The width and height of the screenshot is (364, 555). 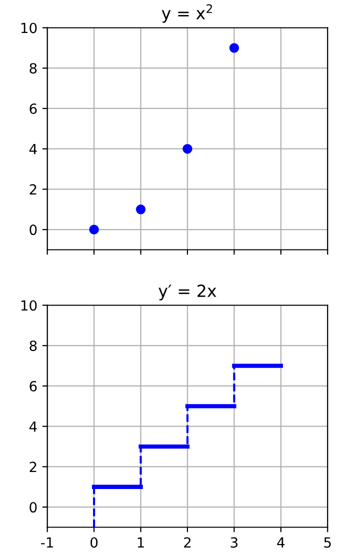 I want to click on x-tick-label: 3, so click(x=234, y=542).